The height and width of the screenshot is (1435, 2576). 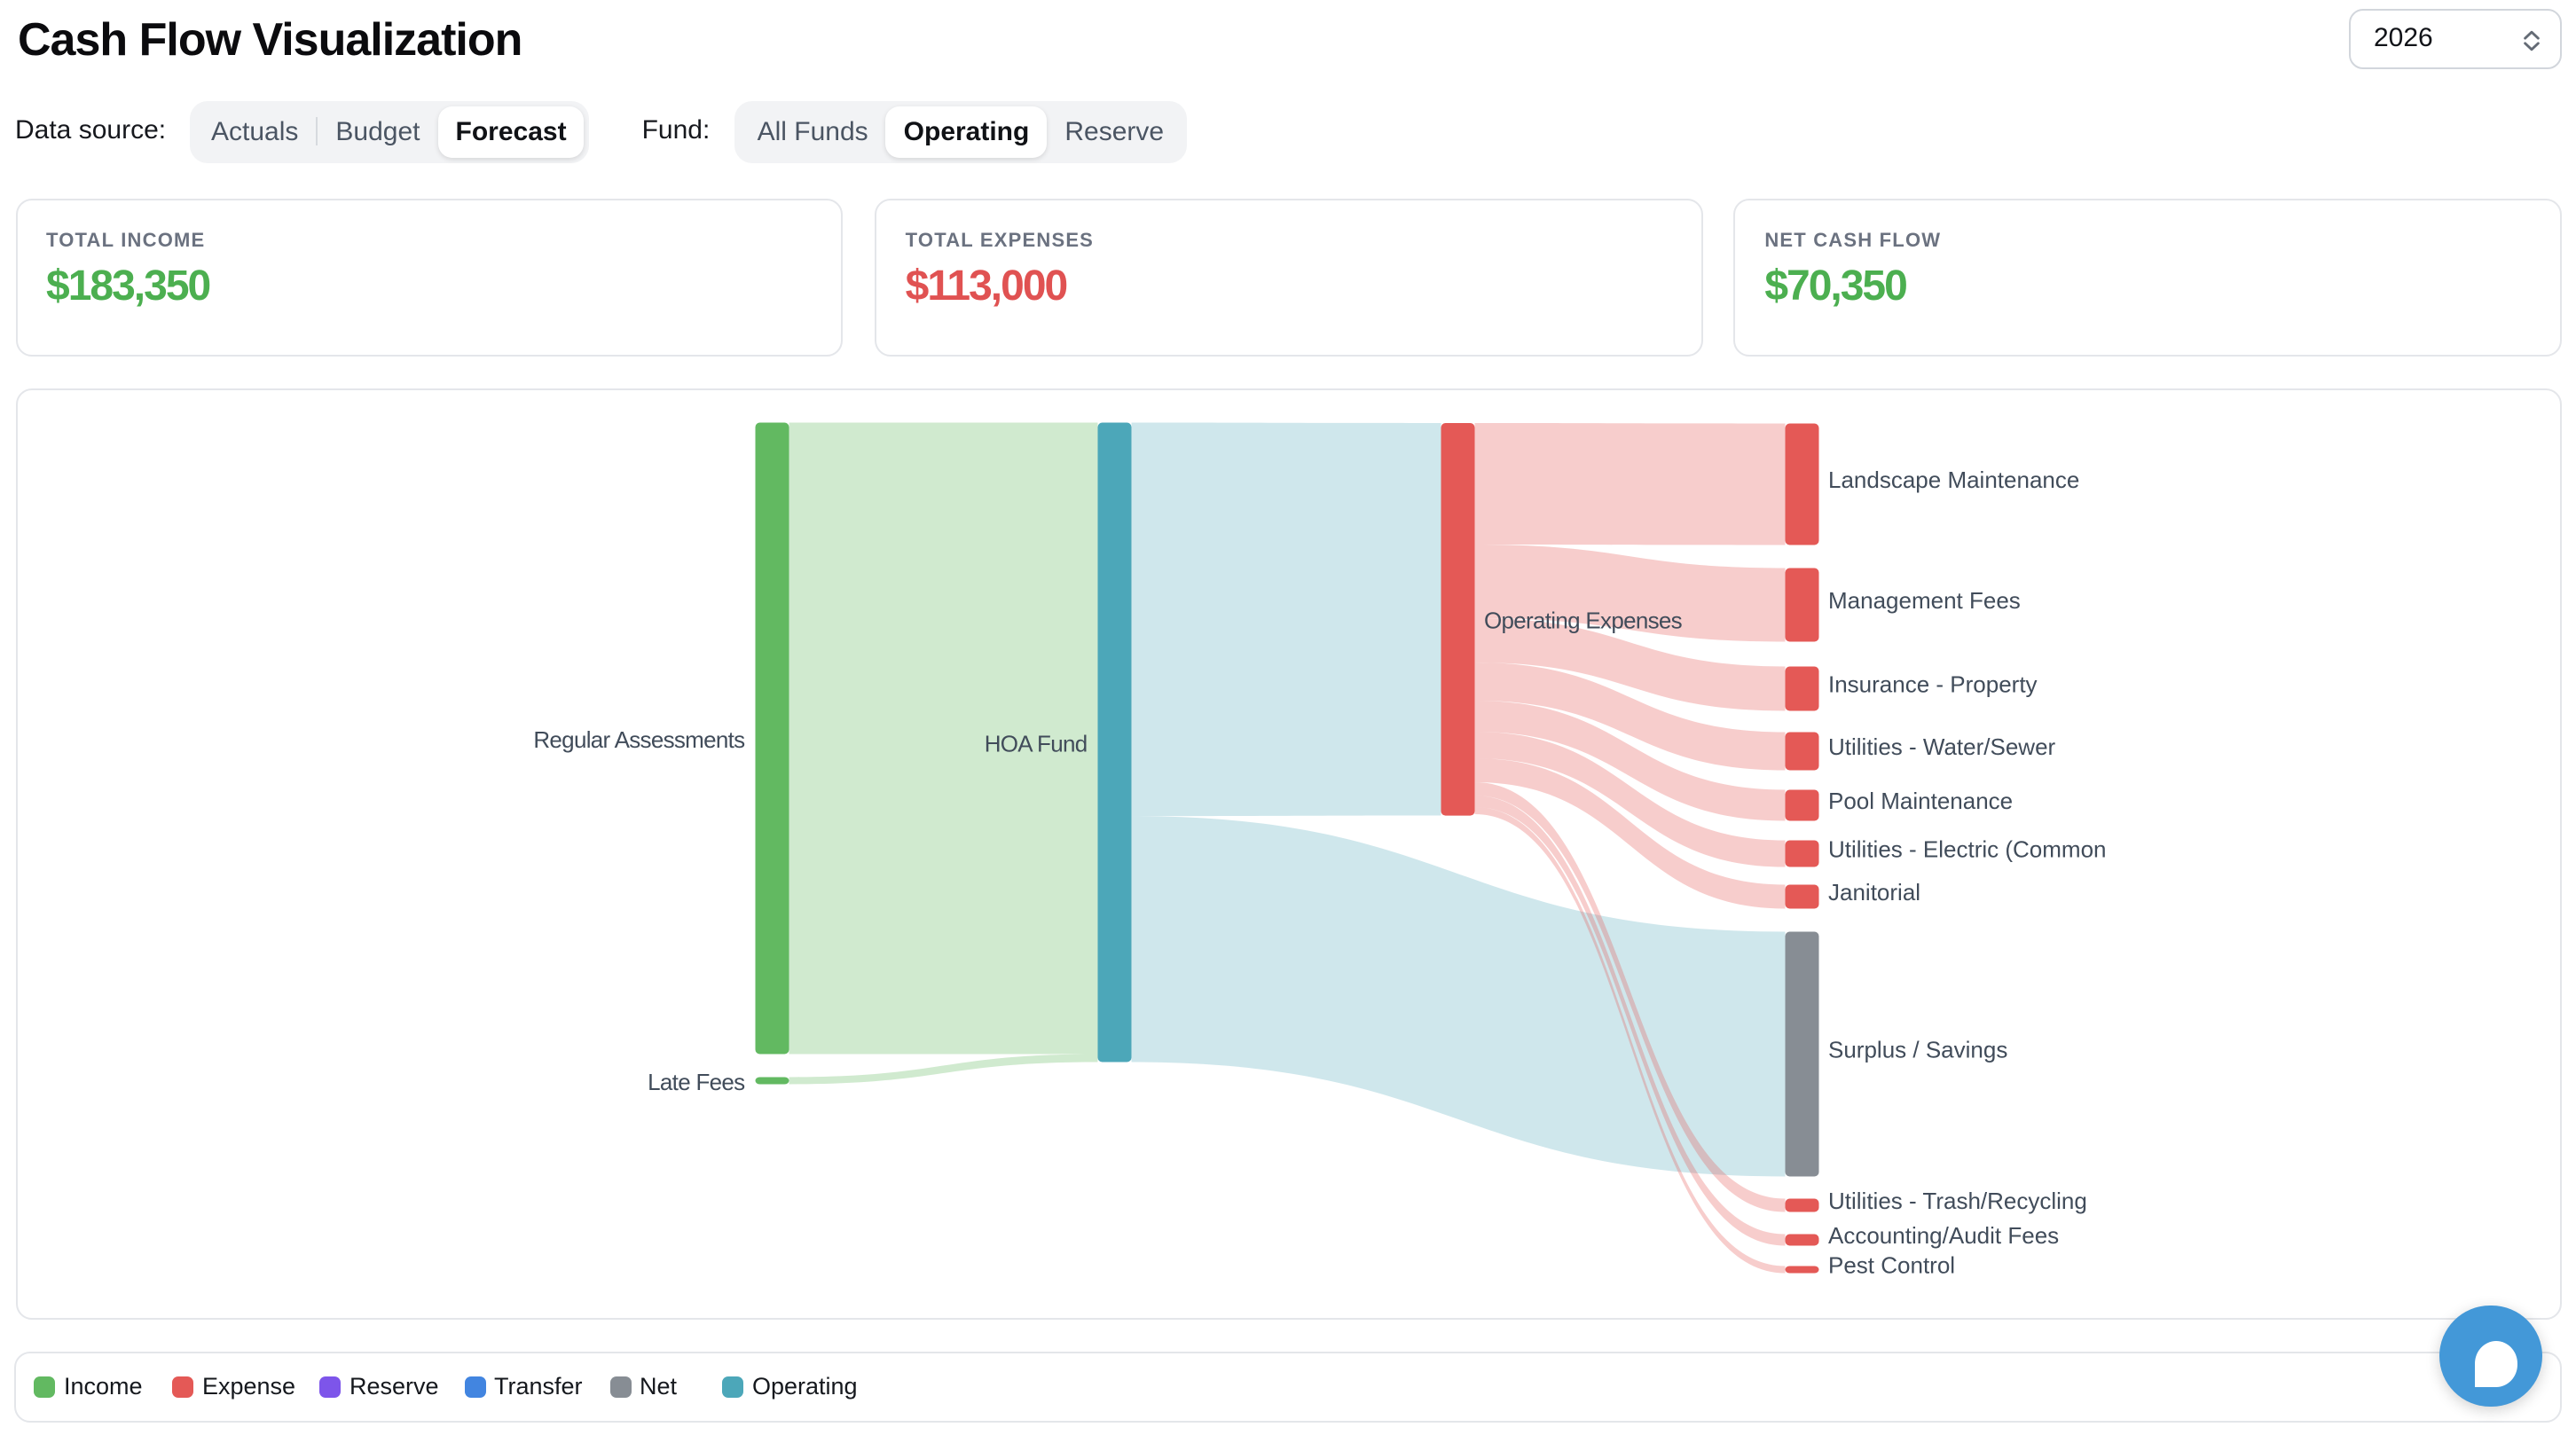 What do you see at coordinates (1919, 800) in the screenshot?
I see `svg-text: Pool Maintenance` at bounding box center [1919, 800].